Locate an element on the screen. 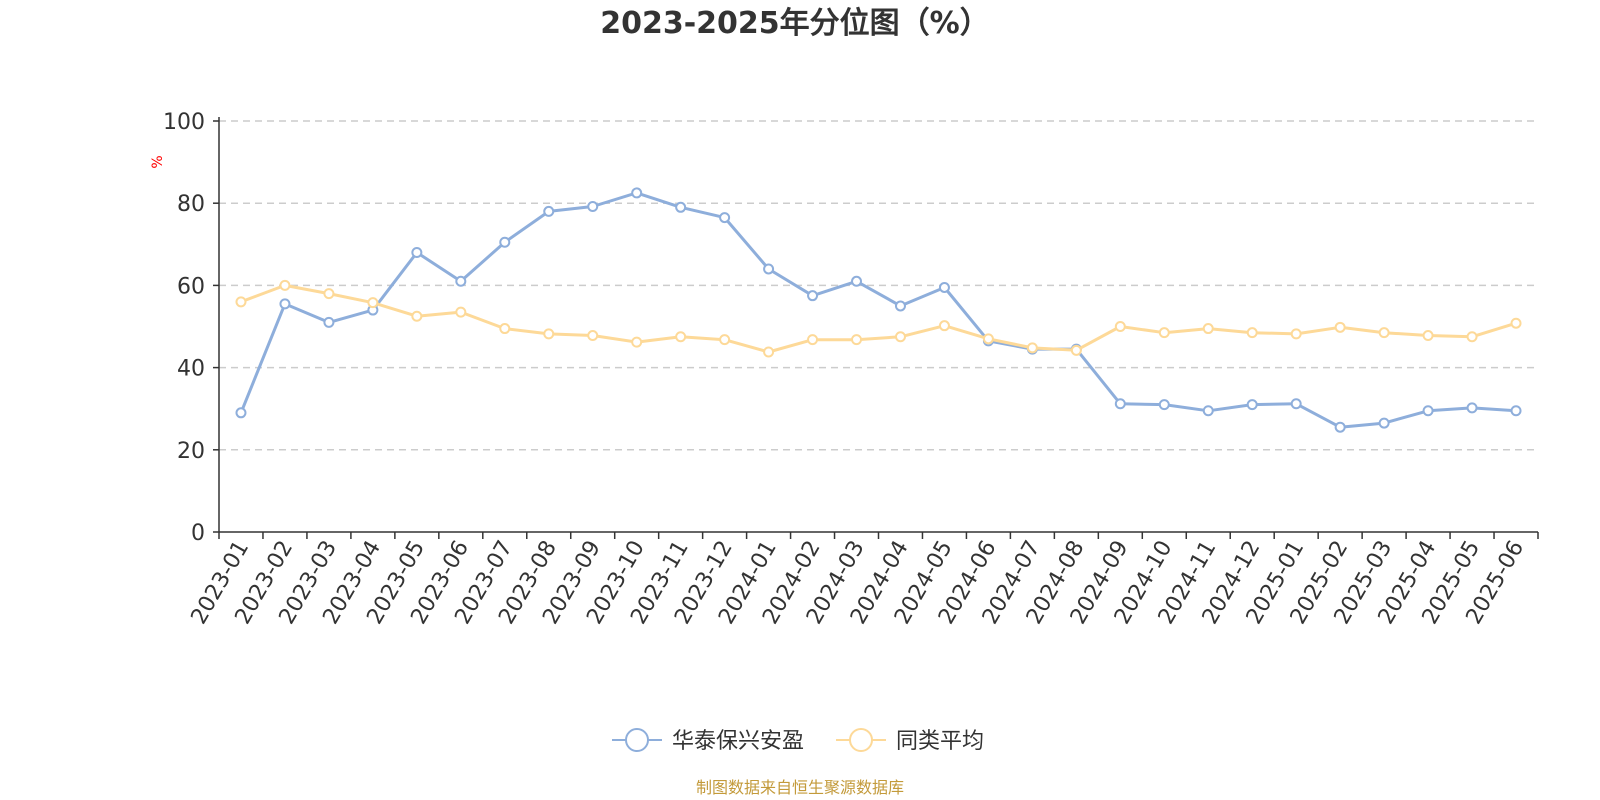 This screenshot has width=1600, height=800. y-tick-label: 60 is located at coordinates (191, 286).